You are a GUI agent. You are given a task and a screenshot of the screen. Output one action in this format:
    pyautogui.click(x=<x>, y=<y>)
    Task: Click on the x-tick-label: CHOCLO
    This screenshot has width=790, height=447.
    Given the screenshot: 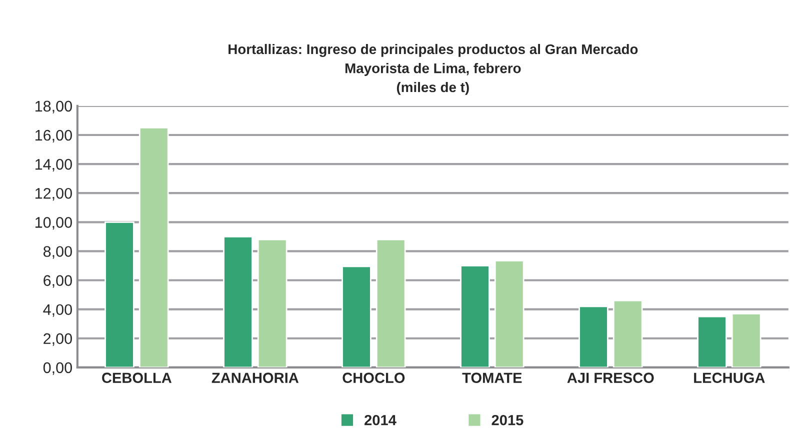 What is the action you would take?
    pyautogui.click(x=373, y=378)
    